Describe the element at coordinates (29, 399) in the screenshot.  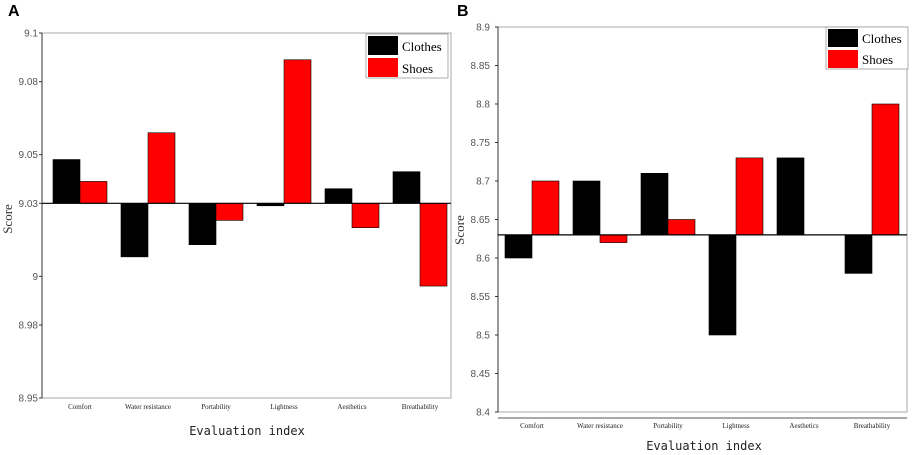
I see `y-tick-label: 8.95` at that location.